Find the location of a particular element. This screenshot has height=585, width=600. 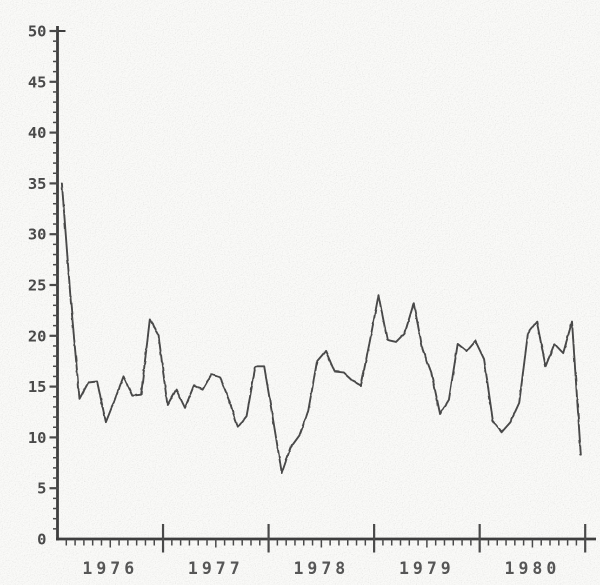

y-tick-label: 25 is located at coordinates (37, 286).